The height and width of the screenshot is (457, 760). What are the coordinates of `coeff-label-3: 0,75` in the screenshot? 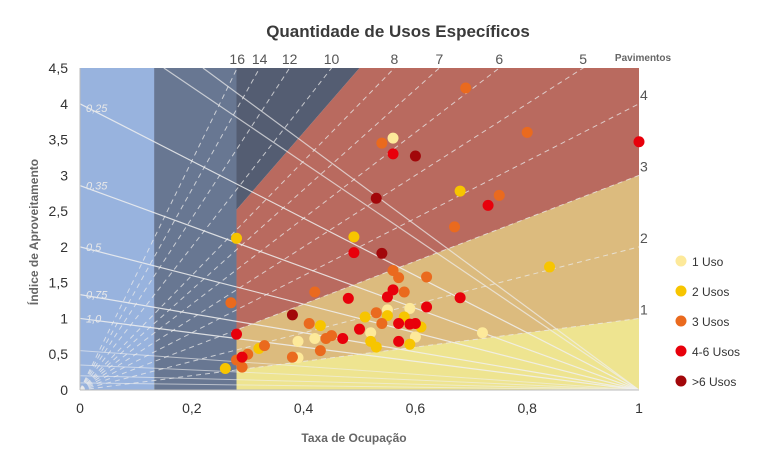 It's located at (97, 296).